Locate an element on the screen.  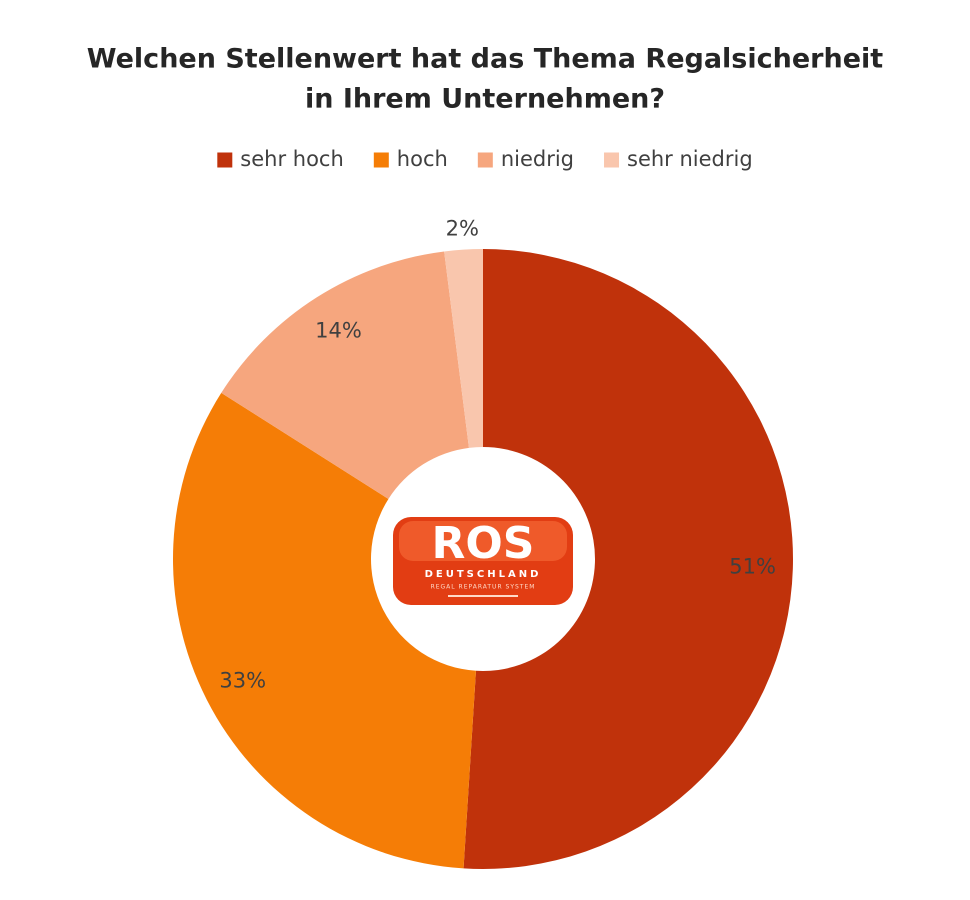
data-label: 14% is located at coordinates (338, 330).